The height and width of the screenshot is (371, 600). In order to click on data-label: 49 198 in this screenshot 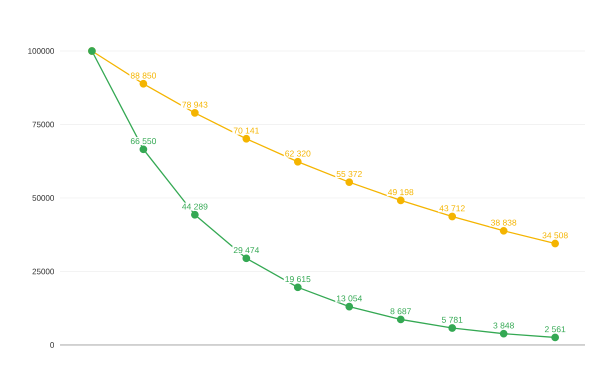, I will do `click(401, 192)`.